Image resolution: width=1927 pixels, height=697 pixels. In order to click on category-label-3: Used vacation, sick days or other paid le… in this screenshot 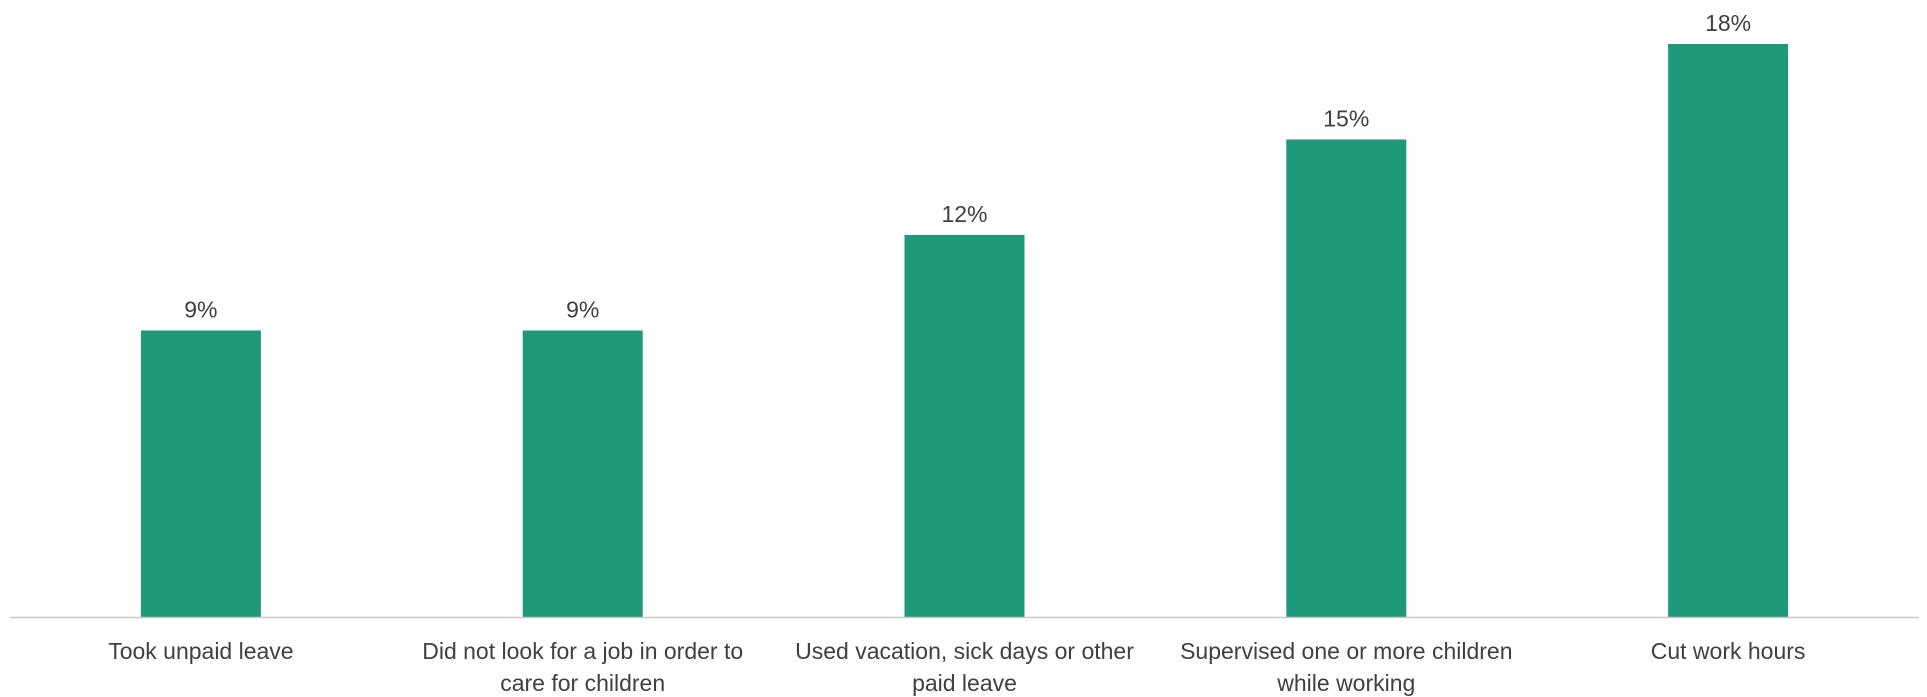, I will do `click(964, 667)`.